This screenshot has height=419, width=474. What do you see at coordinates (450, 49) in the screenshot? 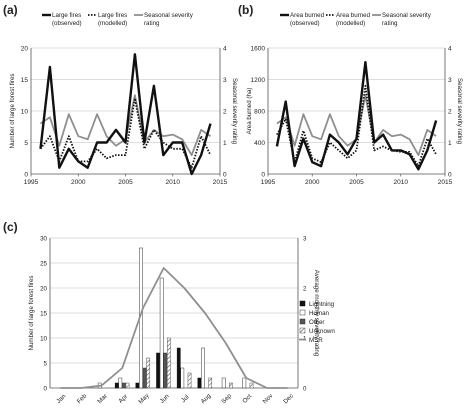
I see `y2-tick-label: 4` at bounding box center [450, 49].